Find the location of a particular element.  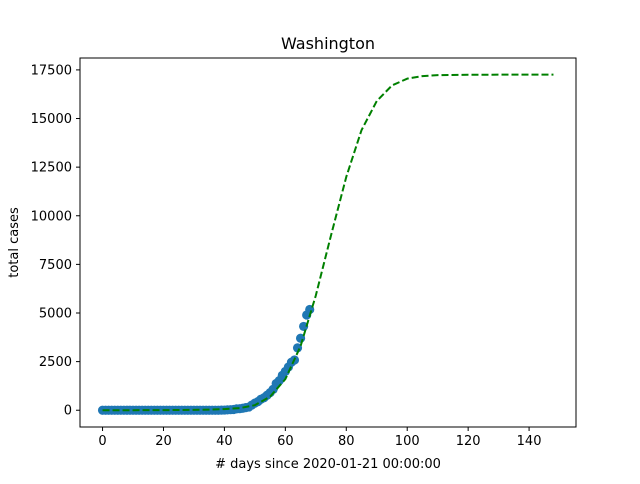

y-tick-label: 5000 is located at coordinates (55, 313).